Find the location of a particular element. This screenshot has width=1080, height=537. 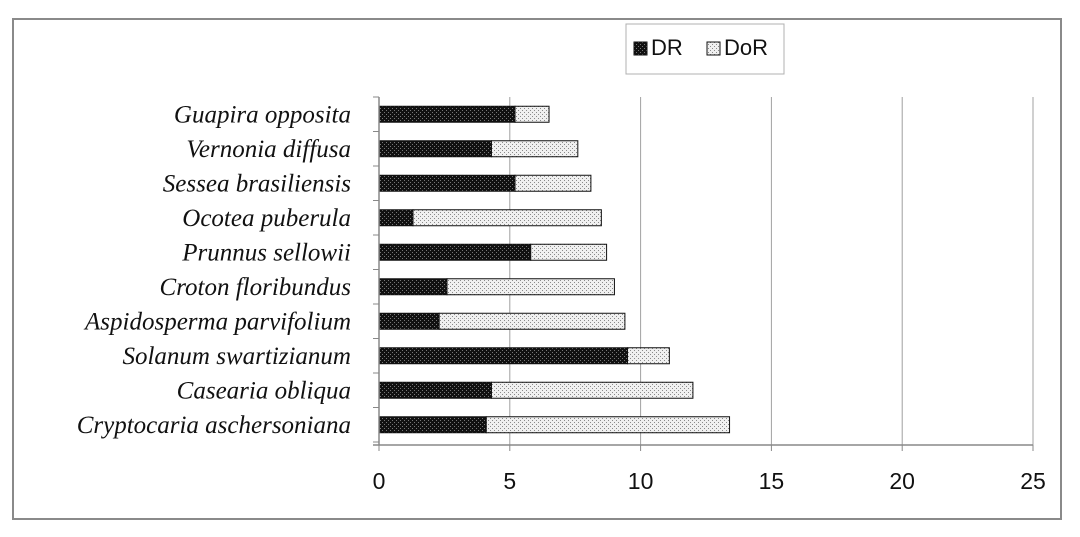

legend-swatch-dor is located at coordinates (713, 48).